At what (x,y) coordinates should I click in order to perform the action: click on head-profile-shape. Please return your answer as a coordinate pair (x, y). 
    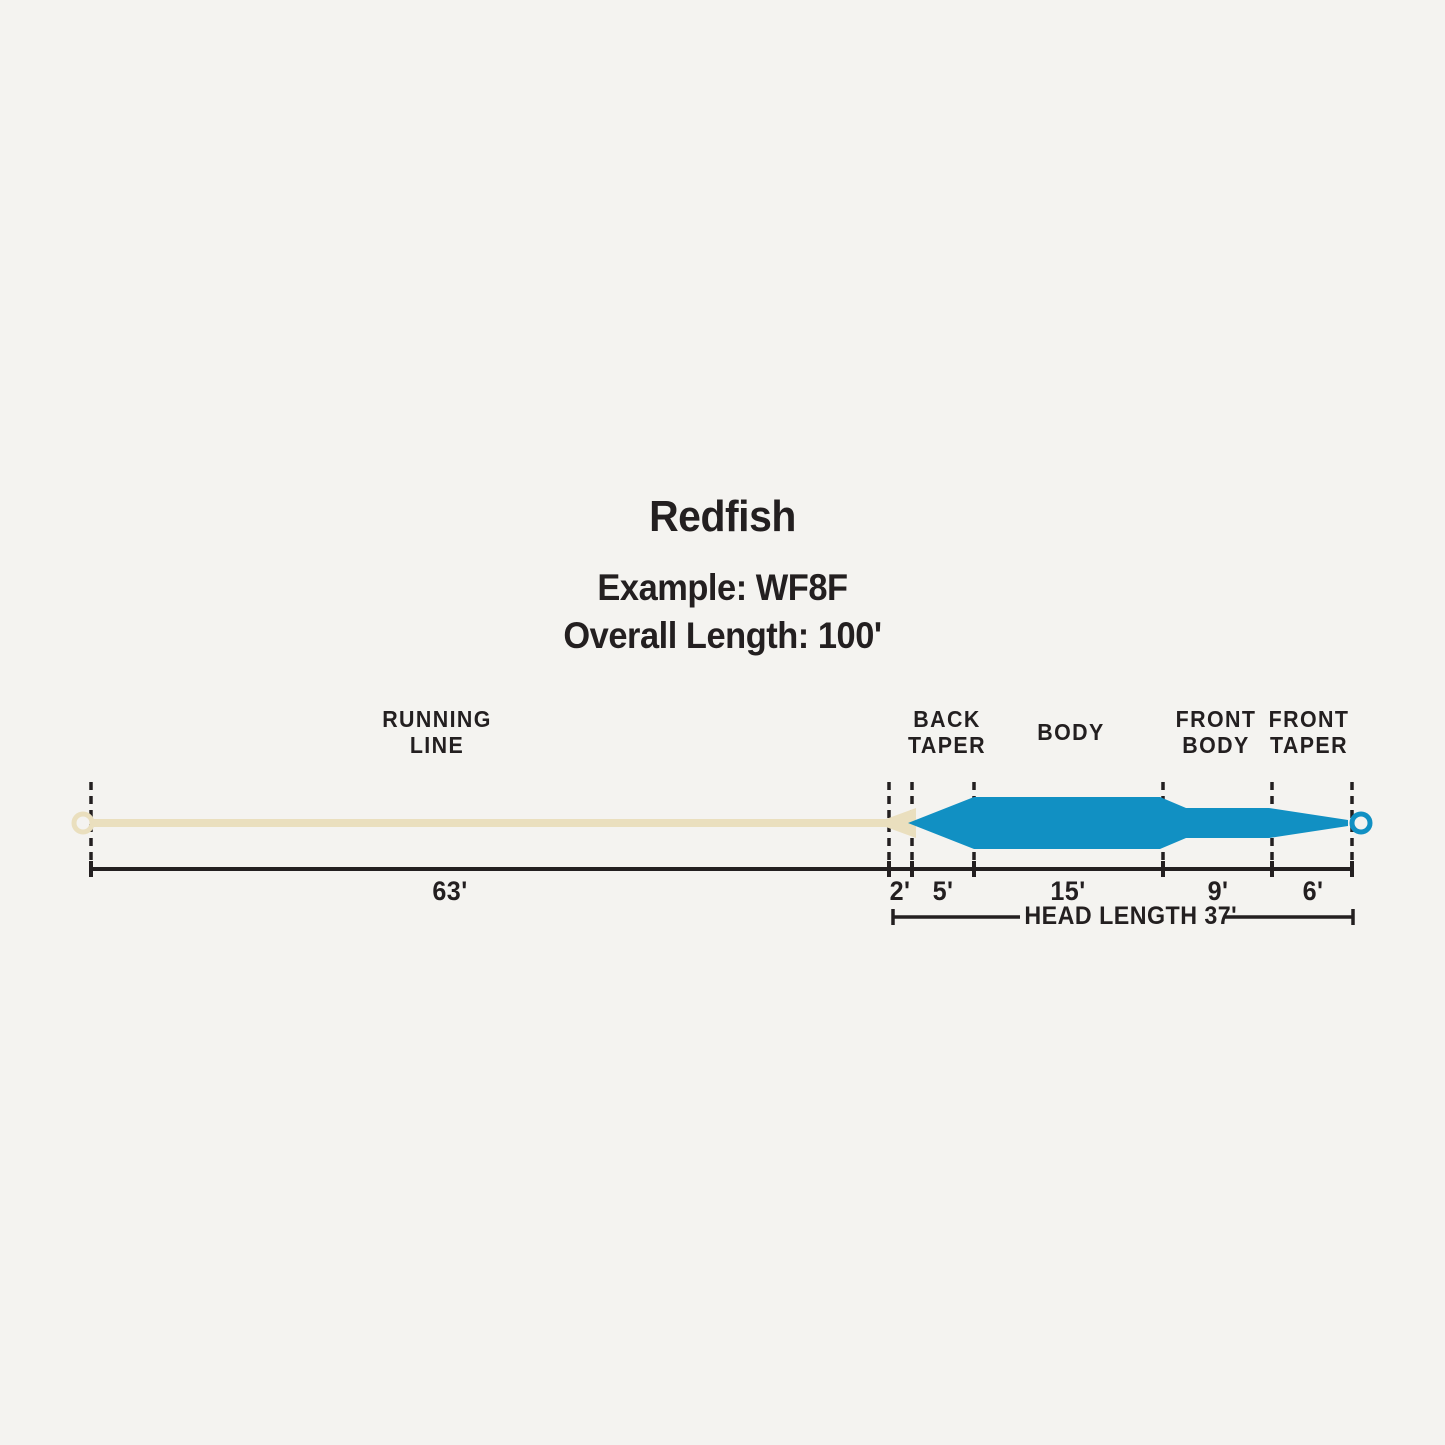
    Looking at the image, I should click on (1128, 823).